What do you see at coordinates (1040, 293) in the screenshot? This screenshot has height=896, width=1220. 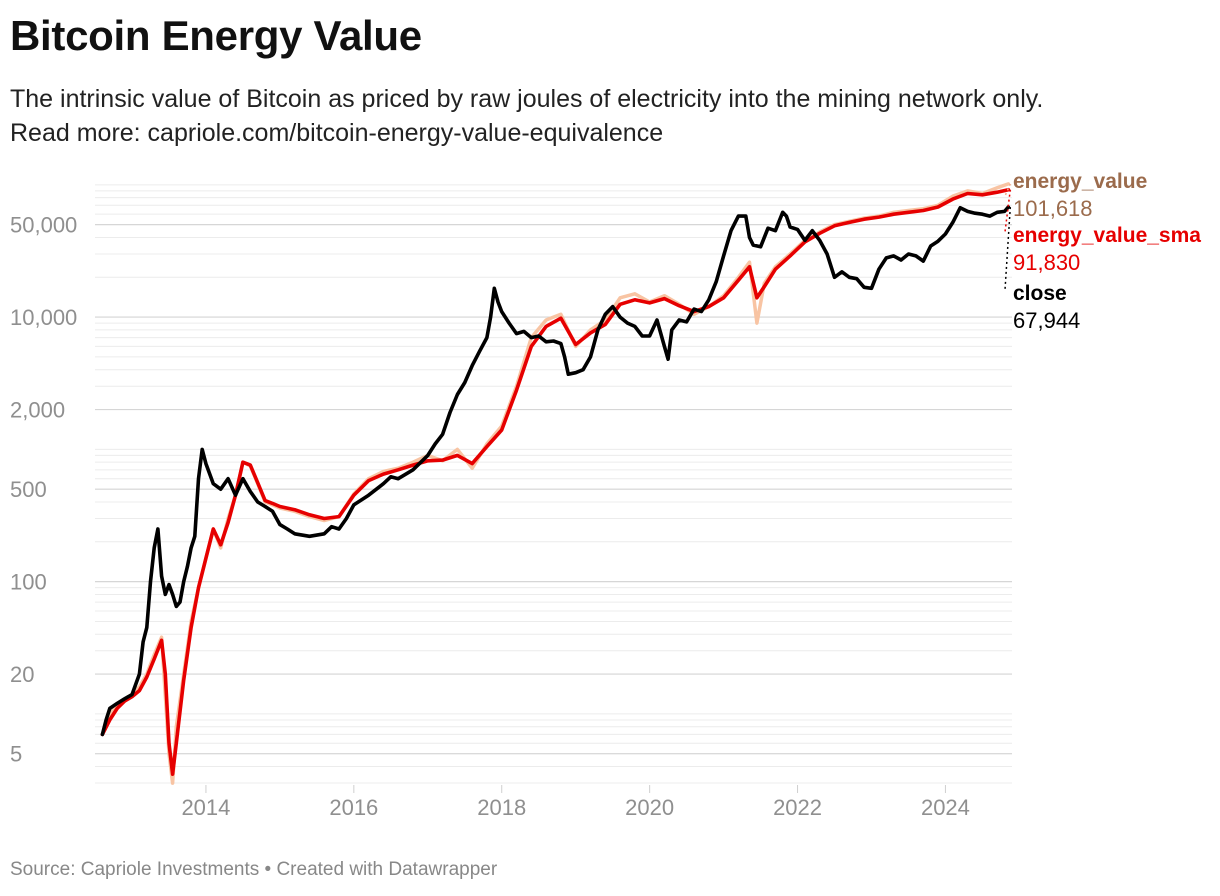 I see `series-name-label: close` at bounding box center [1040, 293].